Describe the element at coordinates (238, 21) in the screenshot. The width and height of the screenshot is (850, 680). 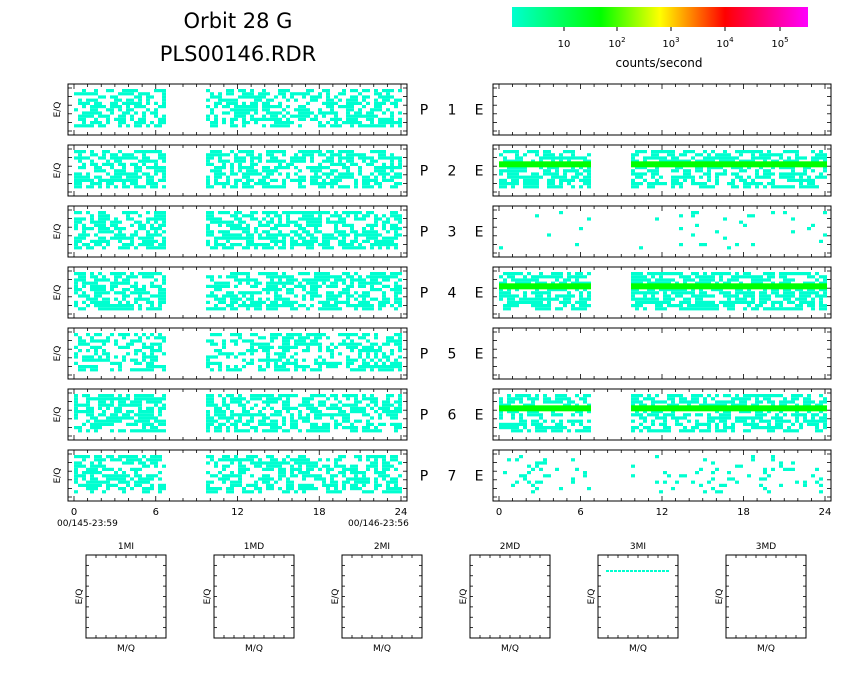
I see `chart-title: Orbit 28 G` at that location.